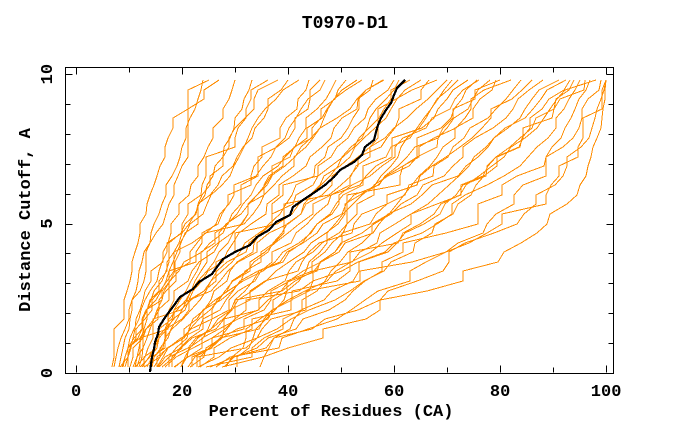  Describe the element at coordinates (500, 392) in the screenshot. I see `x-tick-label: 80` at that location.